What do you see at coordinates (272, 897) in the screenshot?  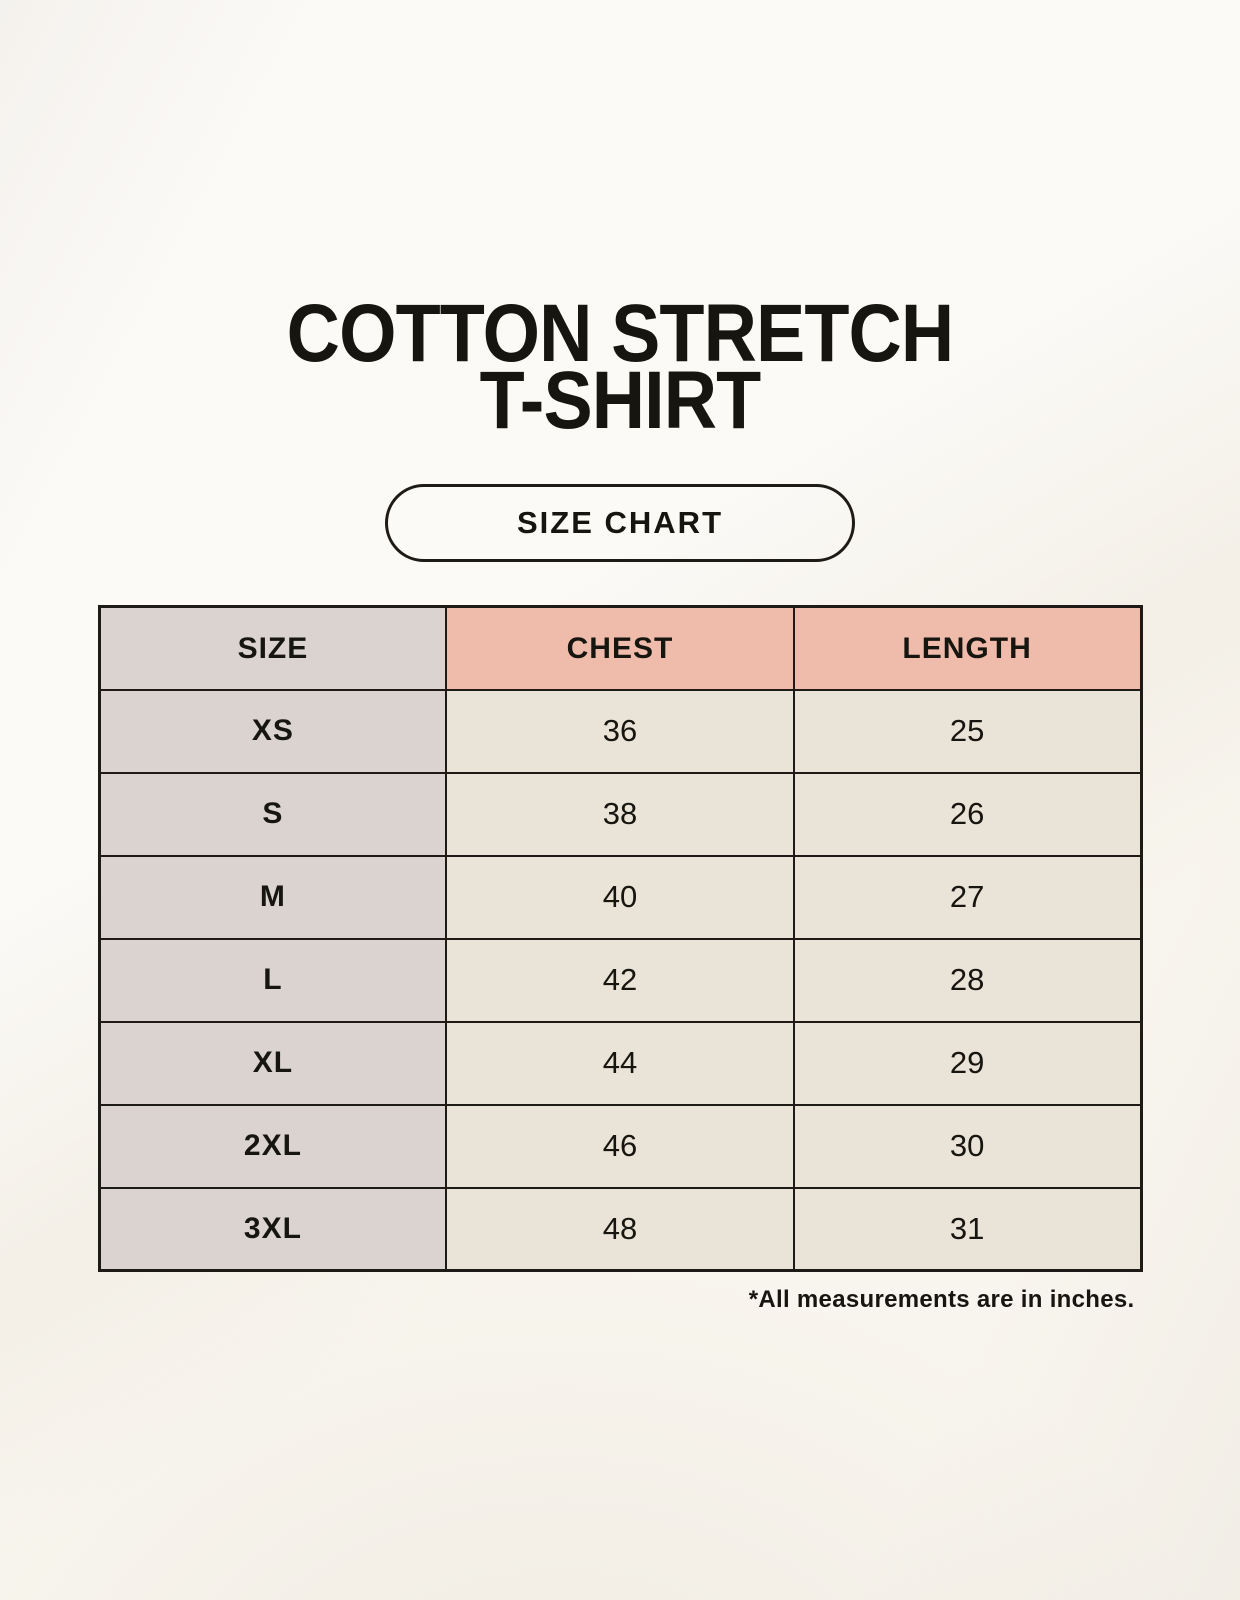 I see `size-cell: M` at bounding box center [272, 897].